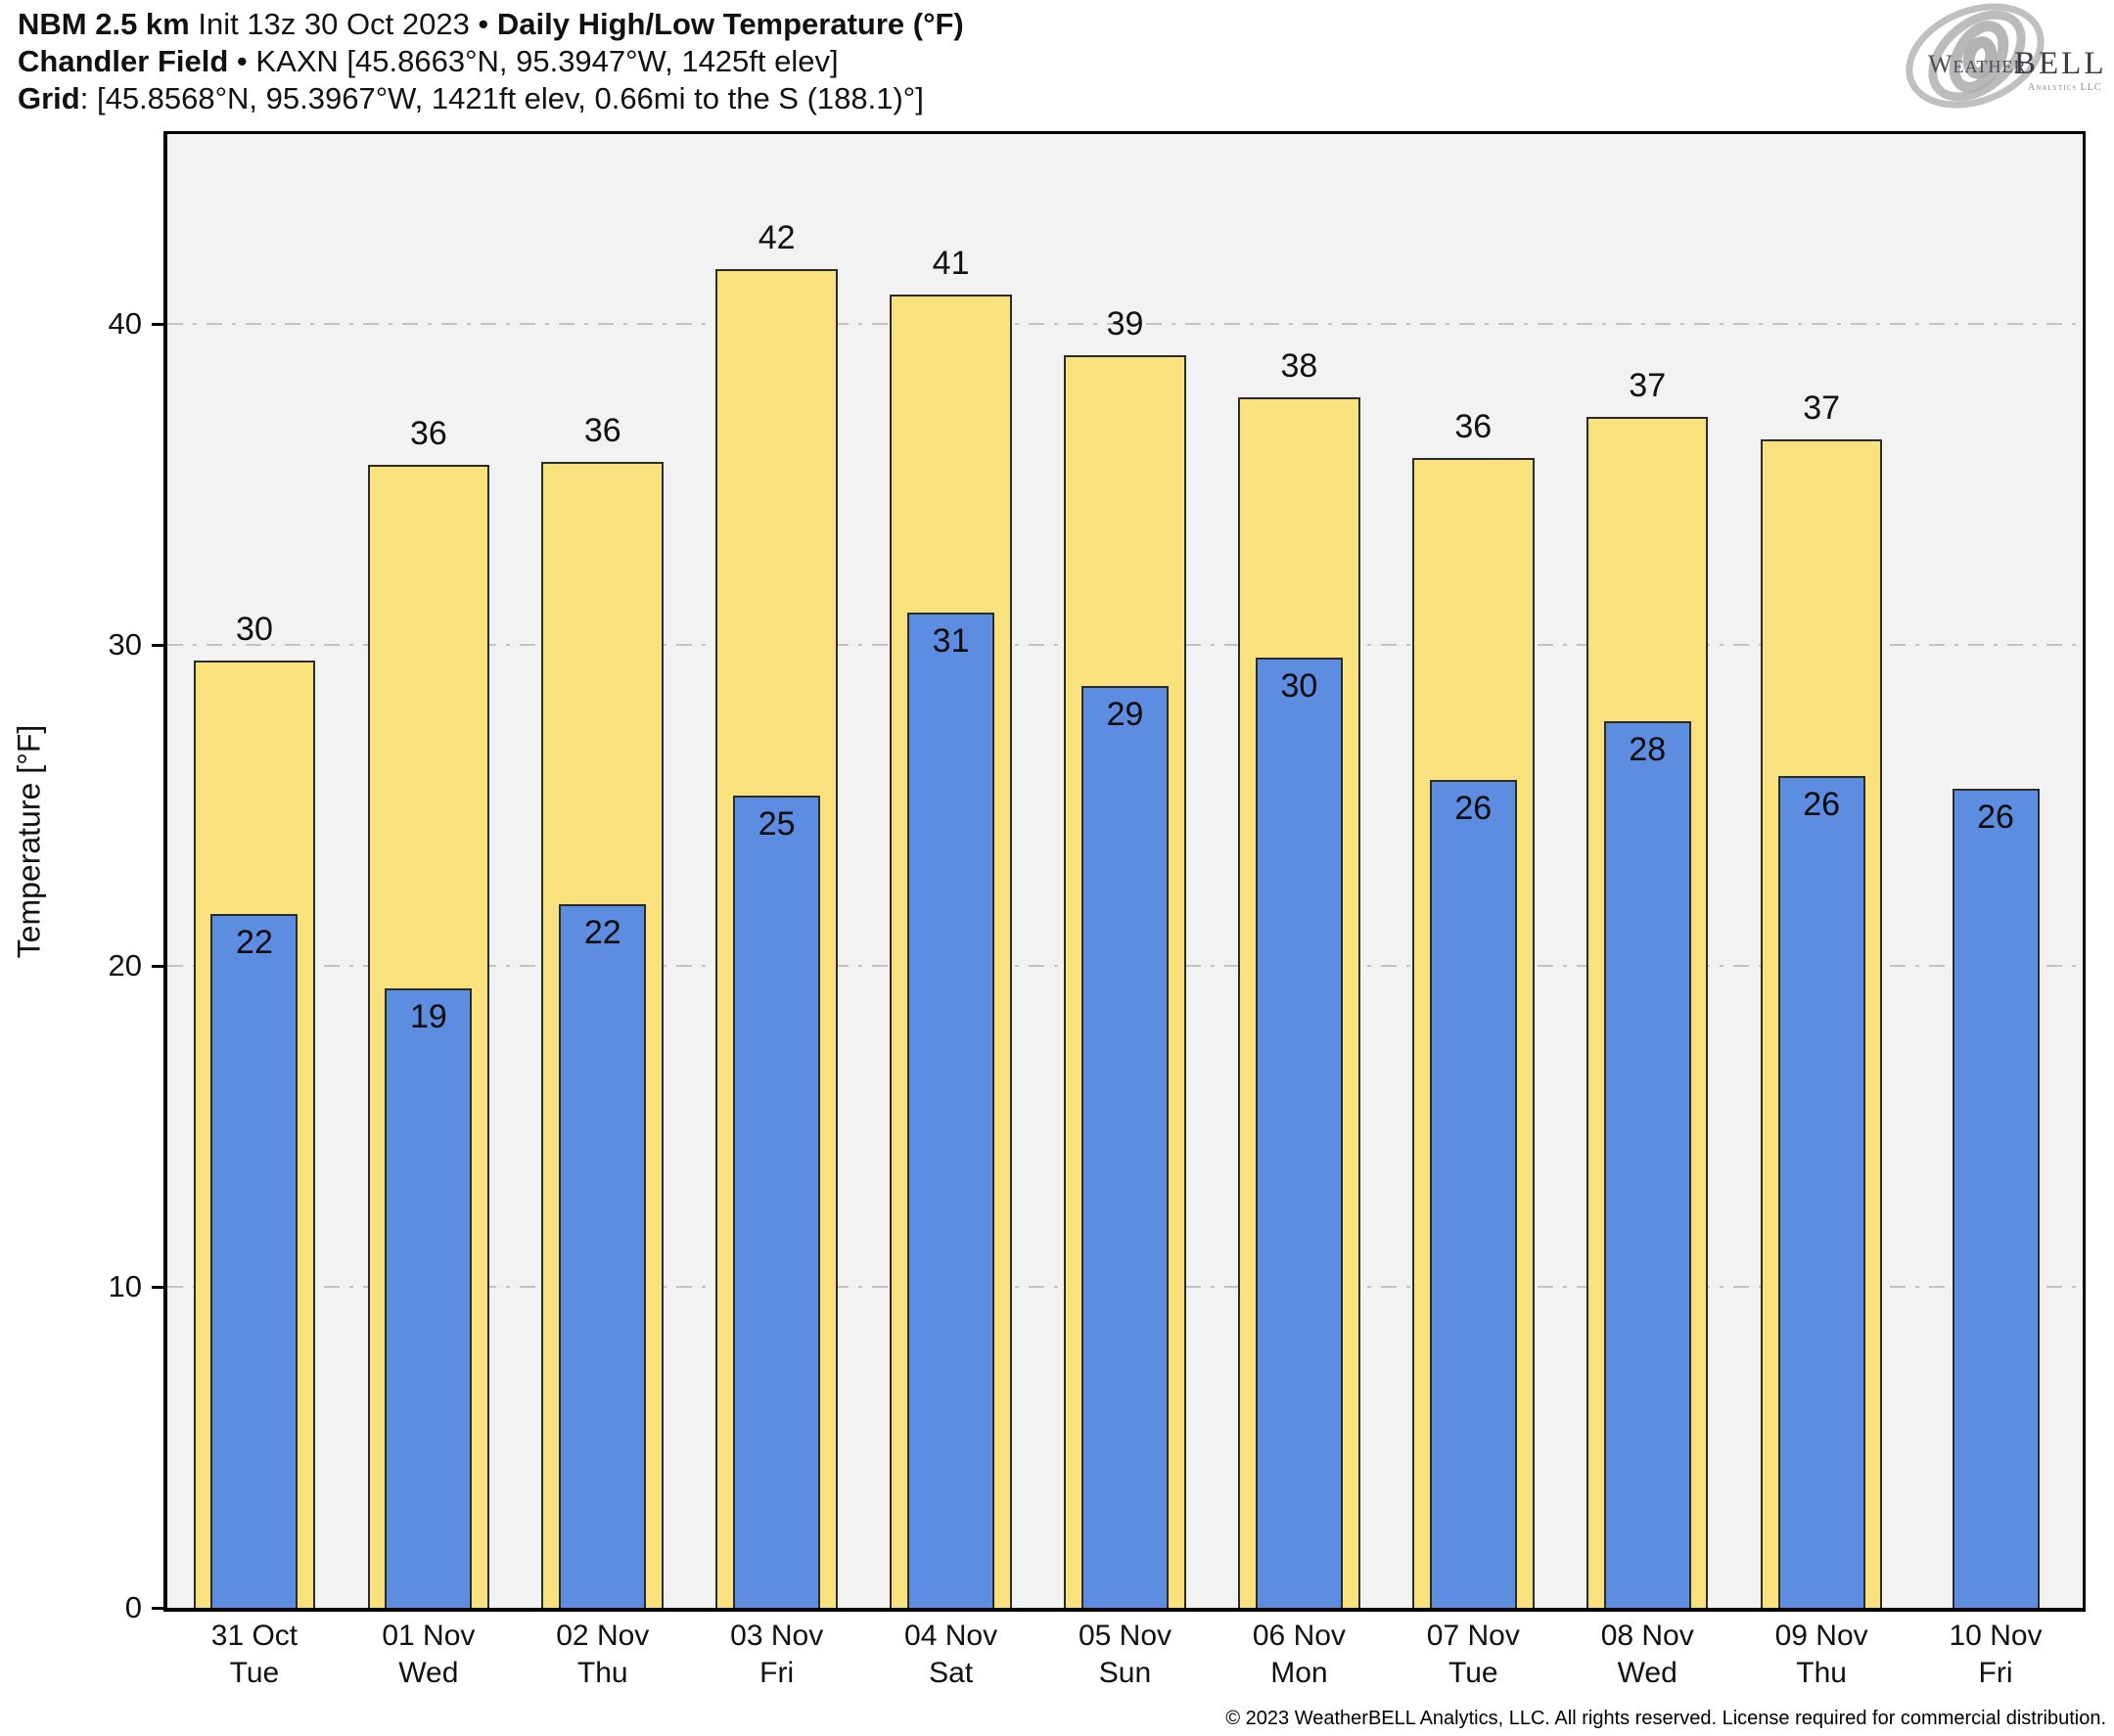  I want to click on bar-group-04-nov: 41 31 04 Nov Sat, so click(951, 912).